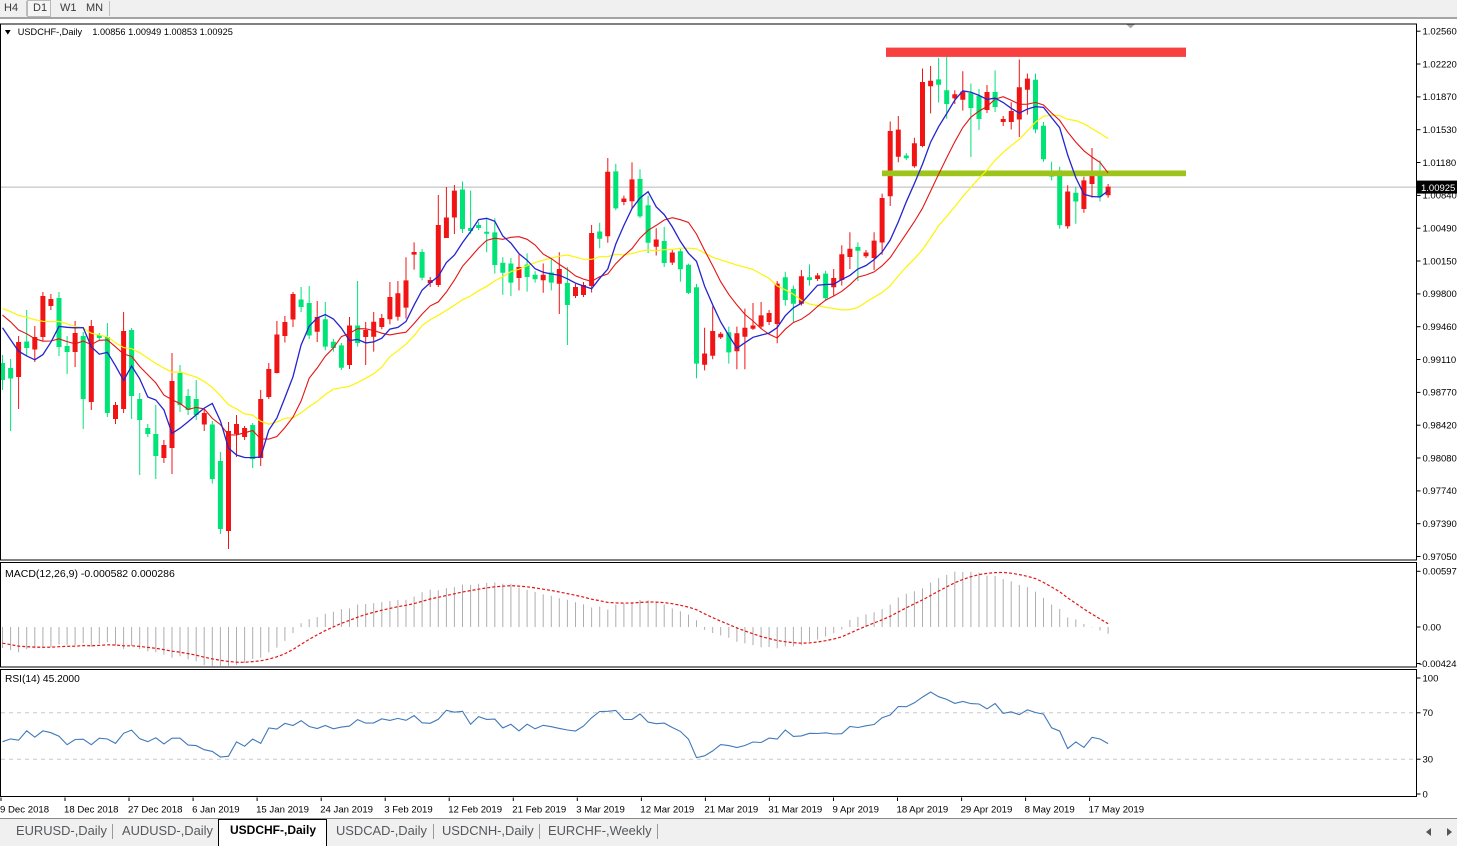 Image resolution: width=1457 pixels, height=851 pixels. Describe the element at coordinates (1431, 678) in the screenshot. I see `svg-text: 100` at that location.